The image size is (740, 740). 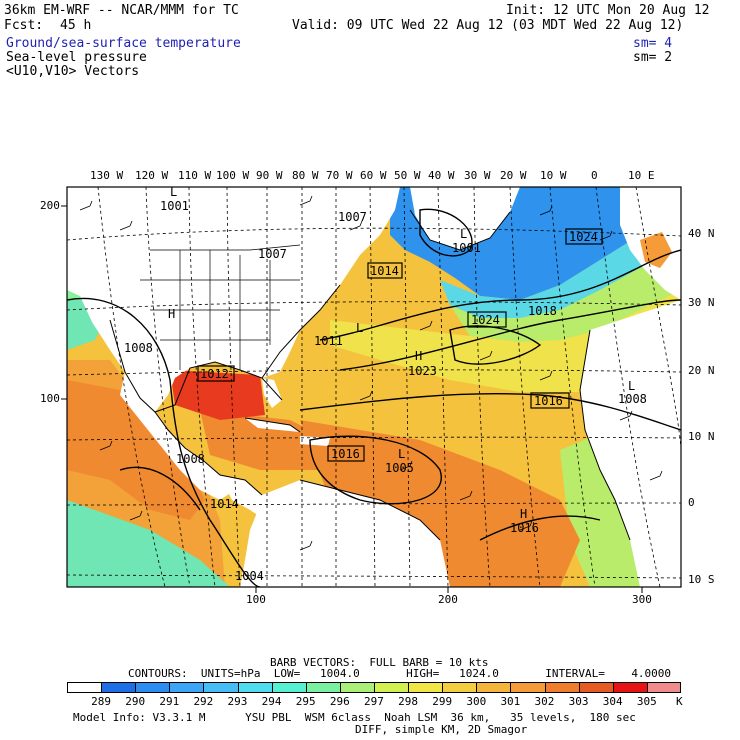 What do you see at coordinates (76, 25) in the screenshot?
I see `forecast-hours: 45 h` at bounding box center [76, 25].